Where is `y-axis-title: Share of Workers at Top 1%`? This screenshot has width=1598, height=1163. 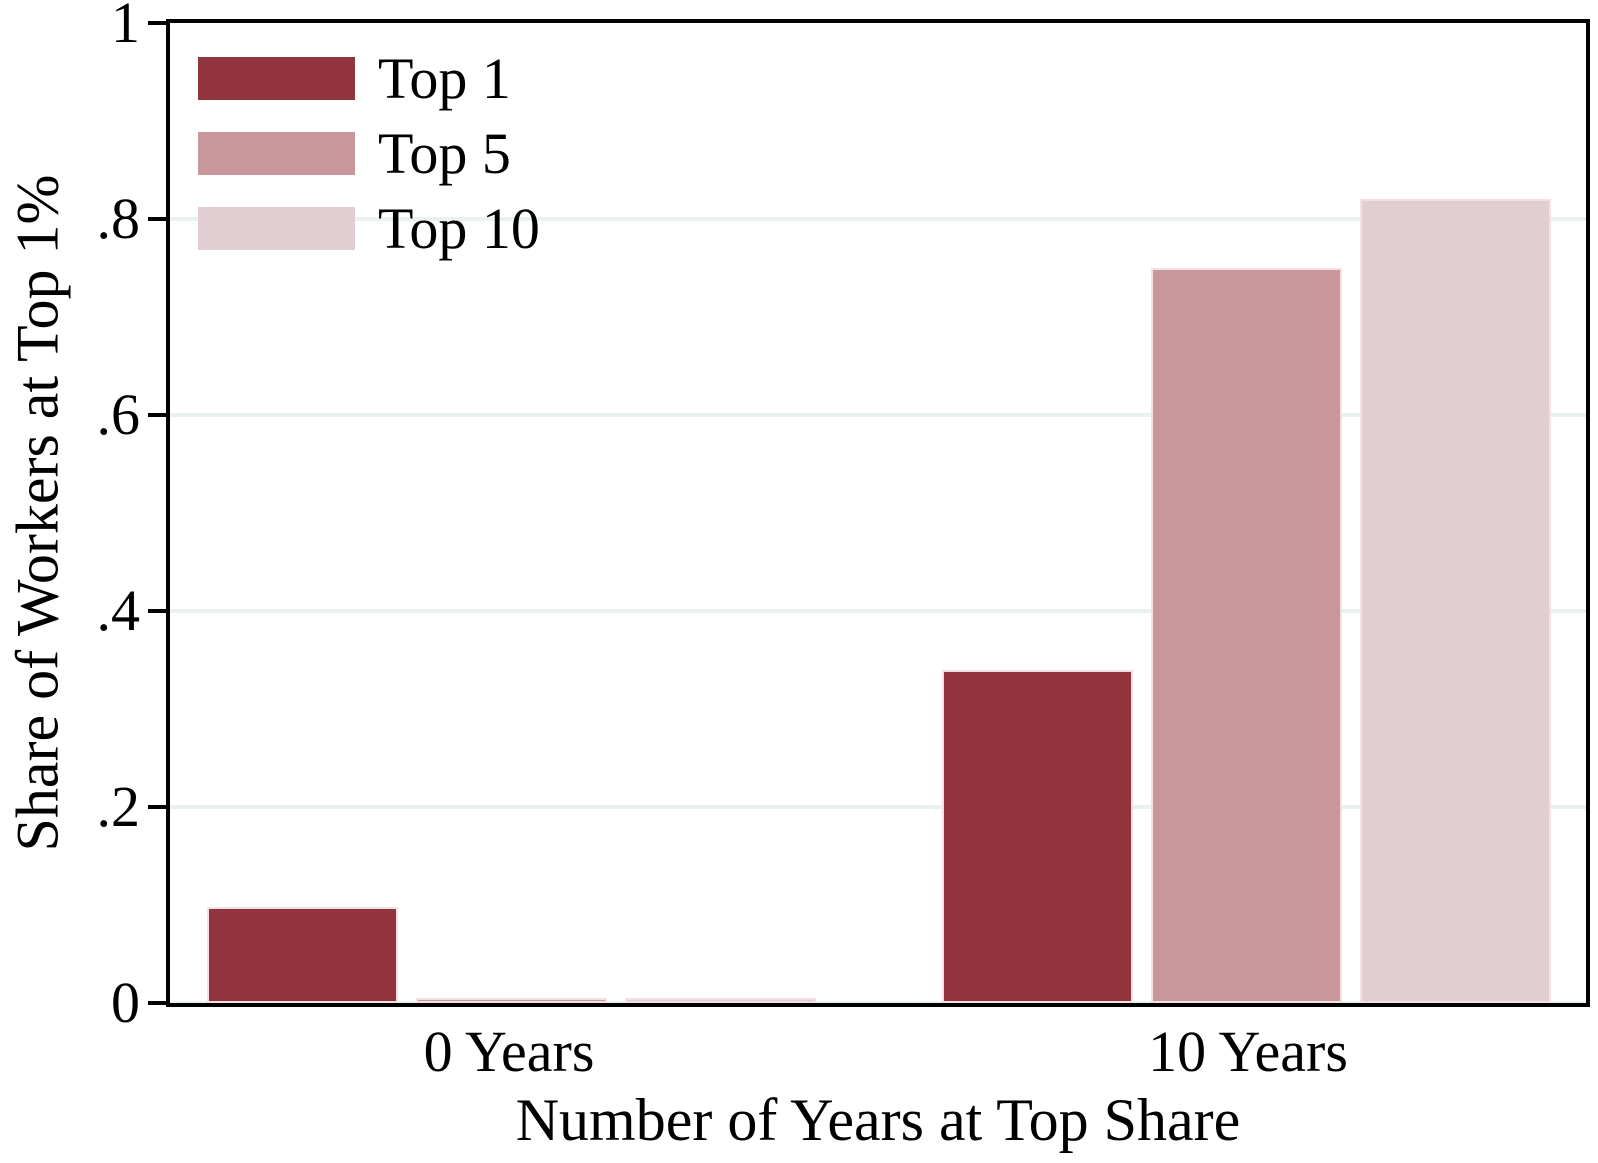 y-axis-title: Share of Workers at Top 1% is located at coordinates (37, 513).